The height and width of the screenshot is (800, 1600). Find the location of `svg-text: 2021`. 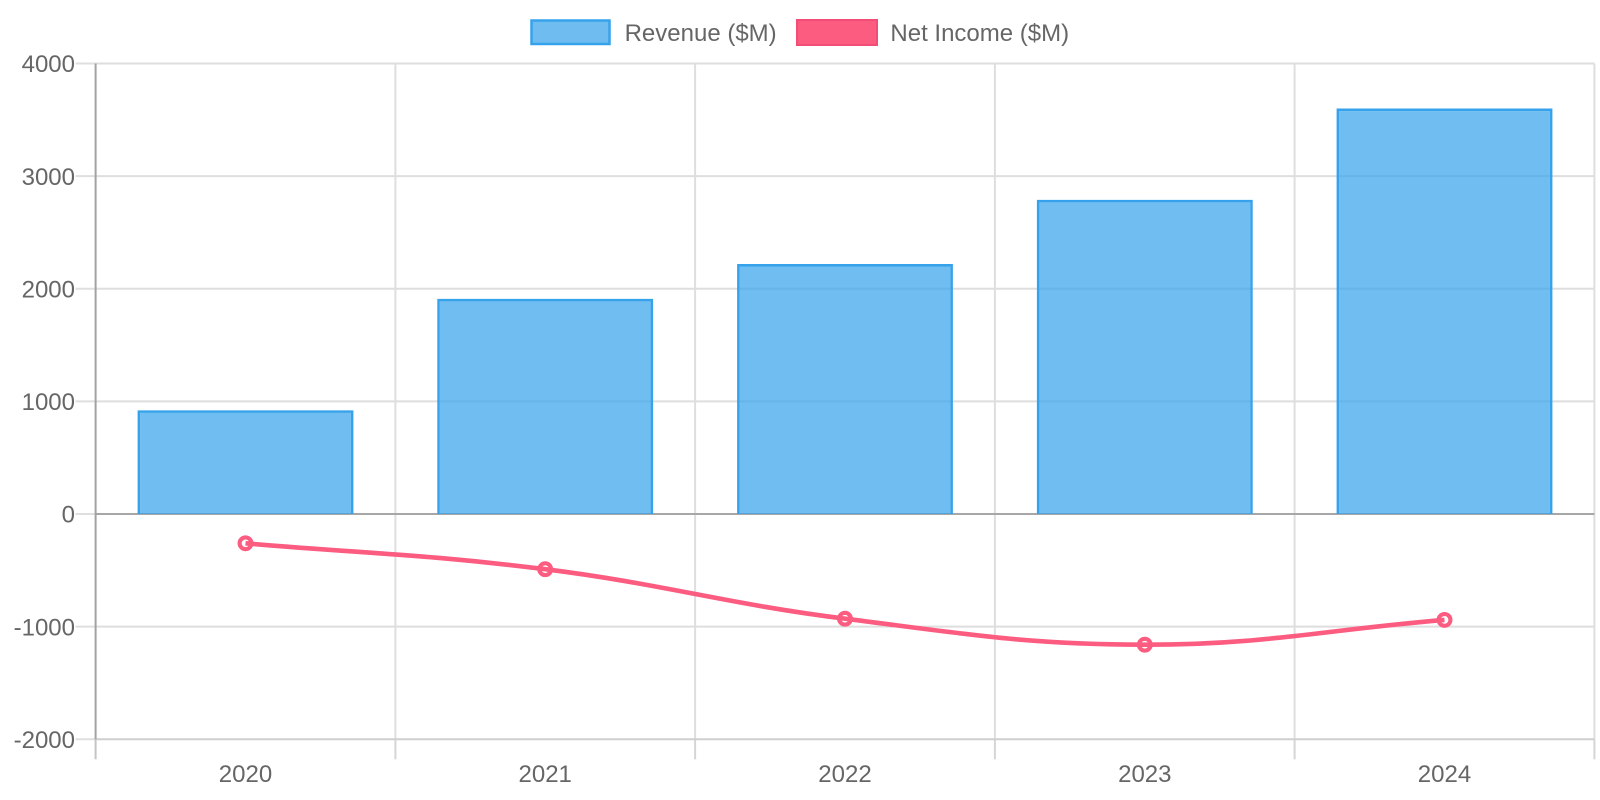

svg-text: 2021 is located at coordinates (545, 774).